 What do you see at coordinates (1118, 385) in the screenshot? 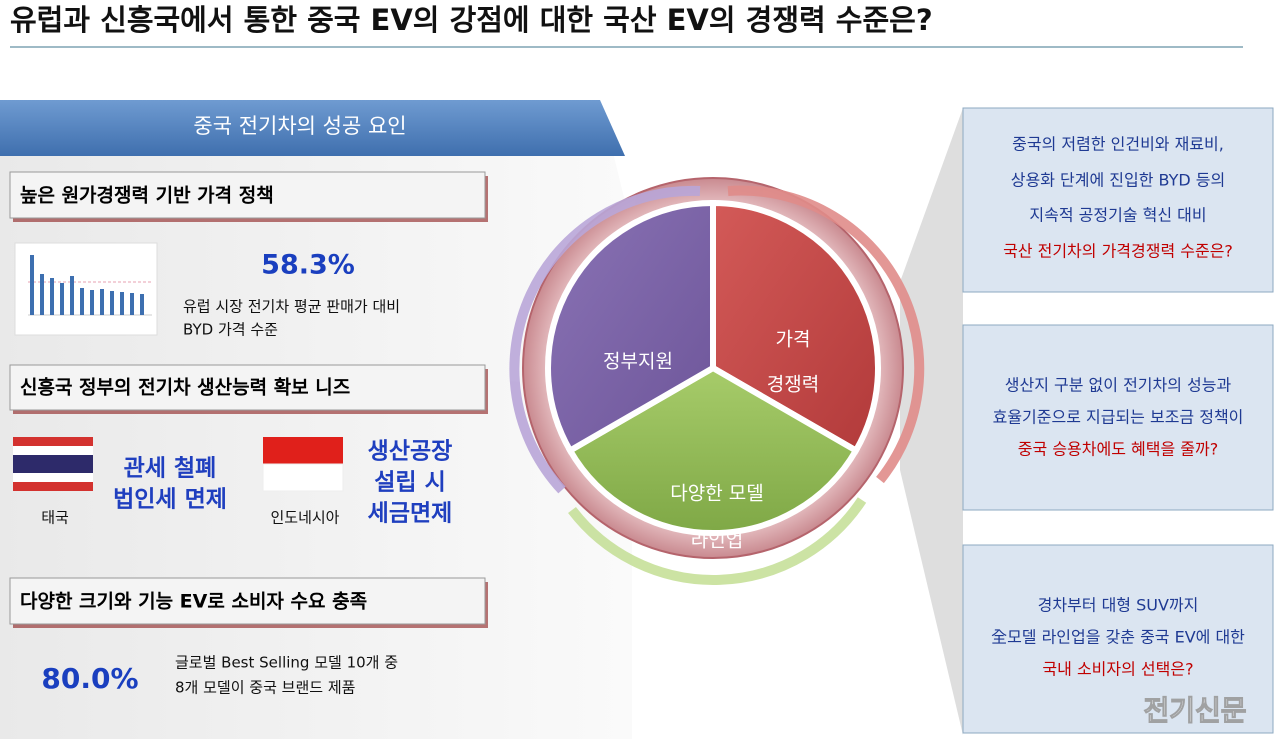
I see `question-line: 생산지 구분 없이 전기차의 성능과` at bounding box center [1118, 385].